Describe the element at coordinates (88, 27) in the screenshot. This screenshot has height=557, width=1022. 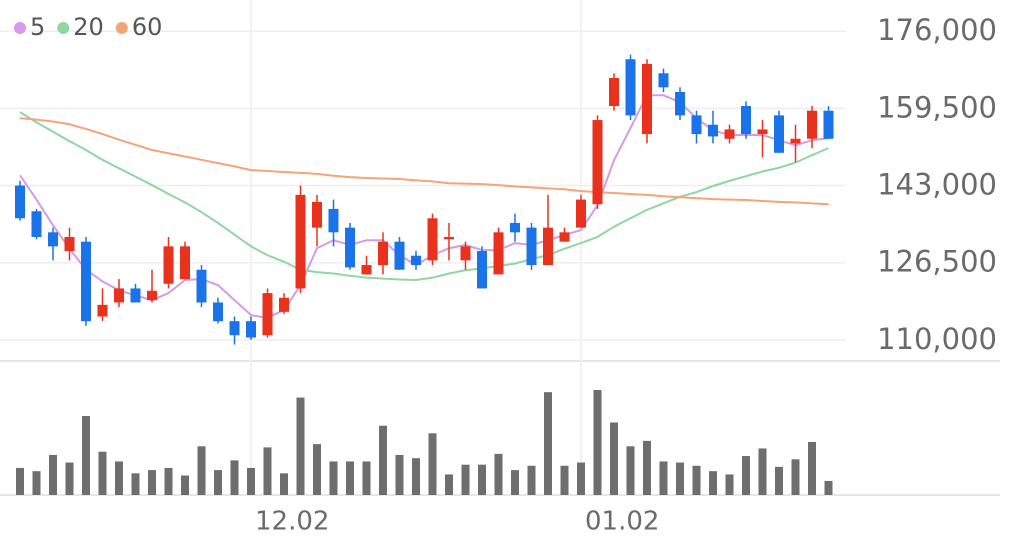
I see `legend-label: 20` at that location.